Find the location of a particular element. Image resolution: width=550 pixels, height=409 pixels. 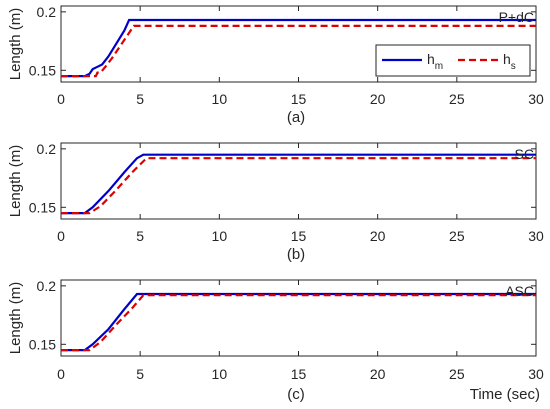

panel-caption: (c) is located at coordinates (296, 394).